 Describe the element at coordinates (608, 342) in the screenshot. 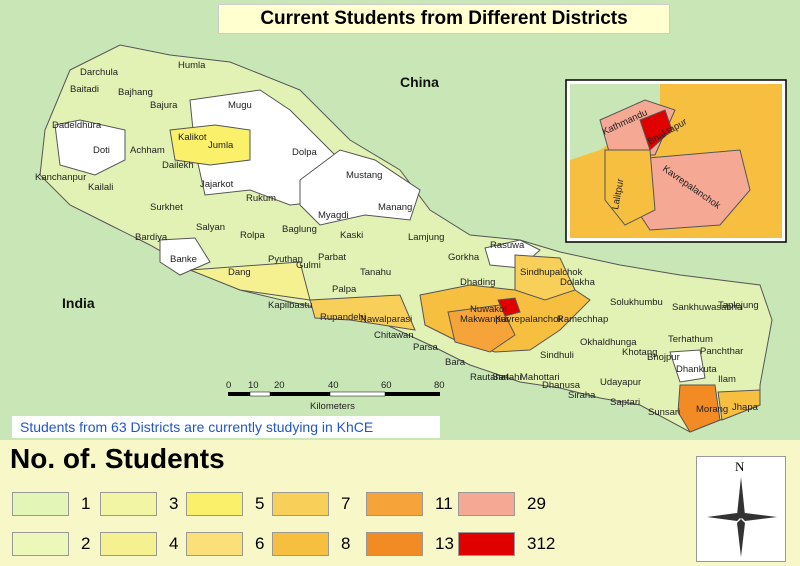

I see `district-label: Okhaldhunga` at that location.